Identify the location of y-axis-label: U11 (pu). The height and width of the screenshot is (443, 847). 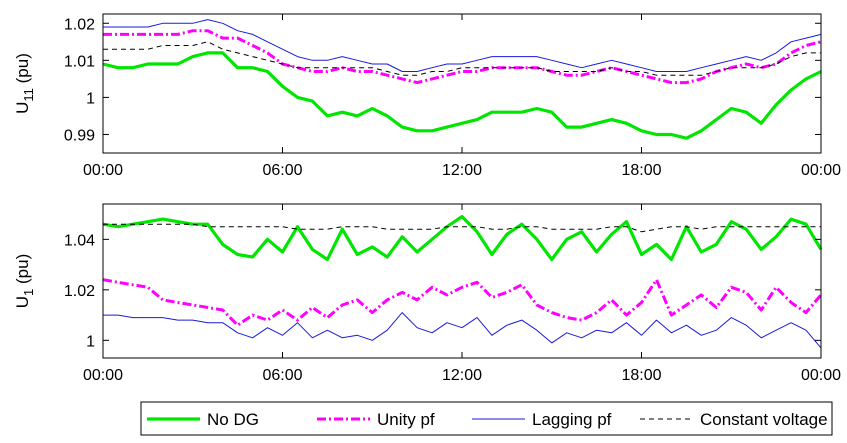
(24, 83).